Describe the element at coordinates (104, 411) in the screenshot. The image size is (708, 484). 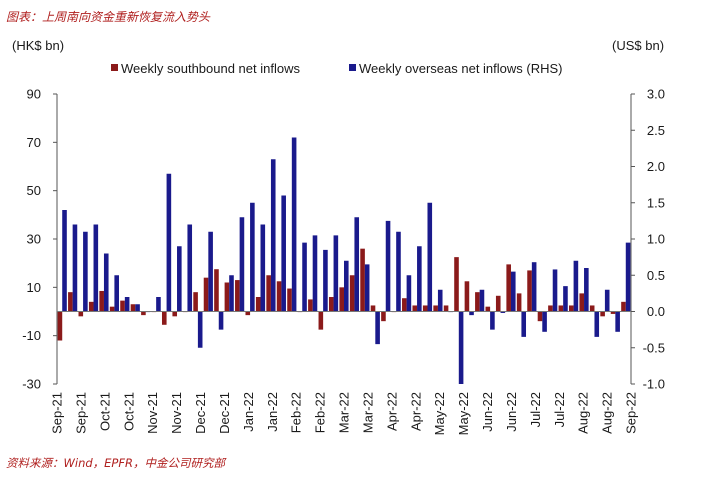
I see `x-tick-label: Oct-21` at that location.